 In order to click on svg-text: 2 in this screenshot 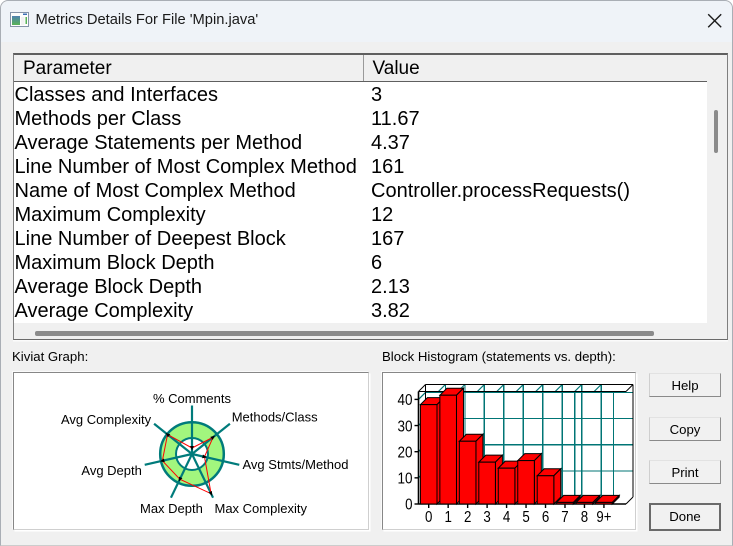, I will do `click(467, 515)`.